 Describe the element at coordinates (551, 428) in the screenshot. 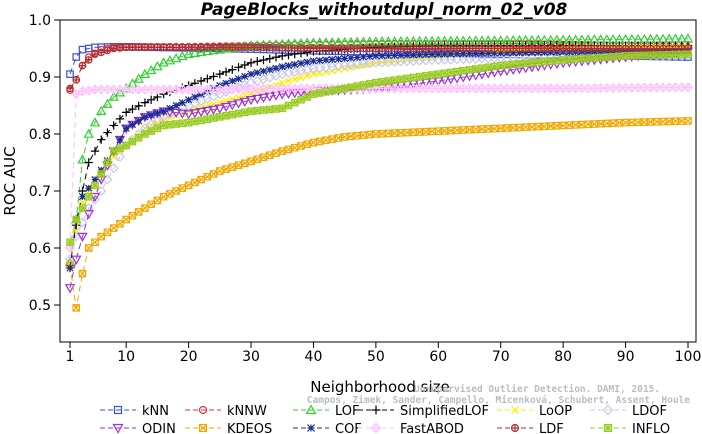

I see `legend-label: LDF` at that location.